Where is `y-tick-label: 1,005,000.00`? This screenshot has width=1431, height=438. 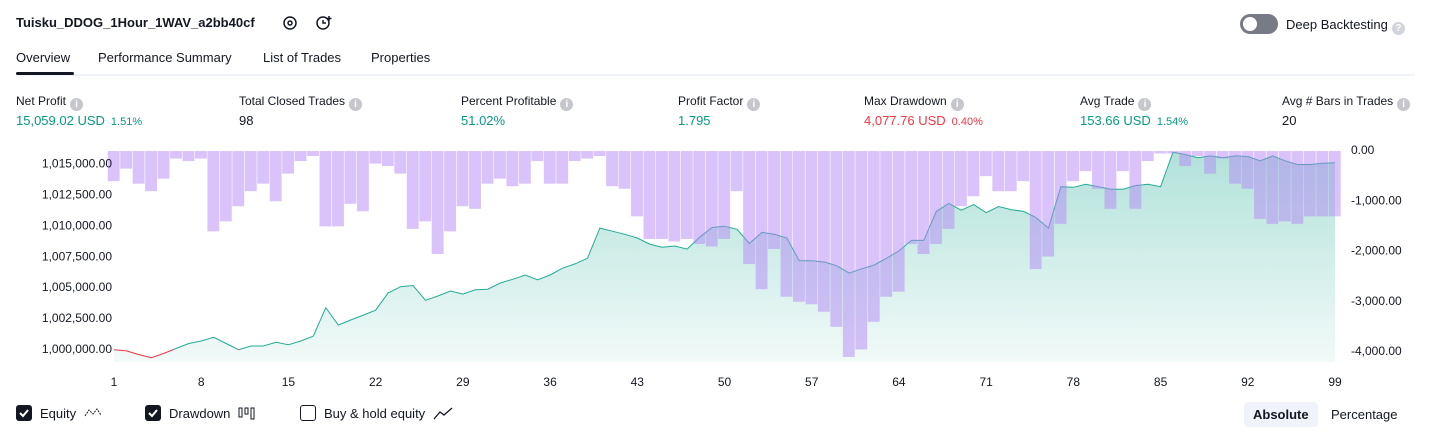
y-tick-label: 1,005,000.00 is located at coordinates (77, 287).